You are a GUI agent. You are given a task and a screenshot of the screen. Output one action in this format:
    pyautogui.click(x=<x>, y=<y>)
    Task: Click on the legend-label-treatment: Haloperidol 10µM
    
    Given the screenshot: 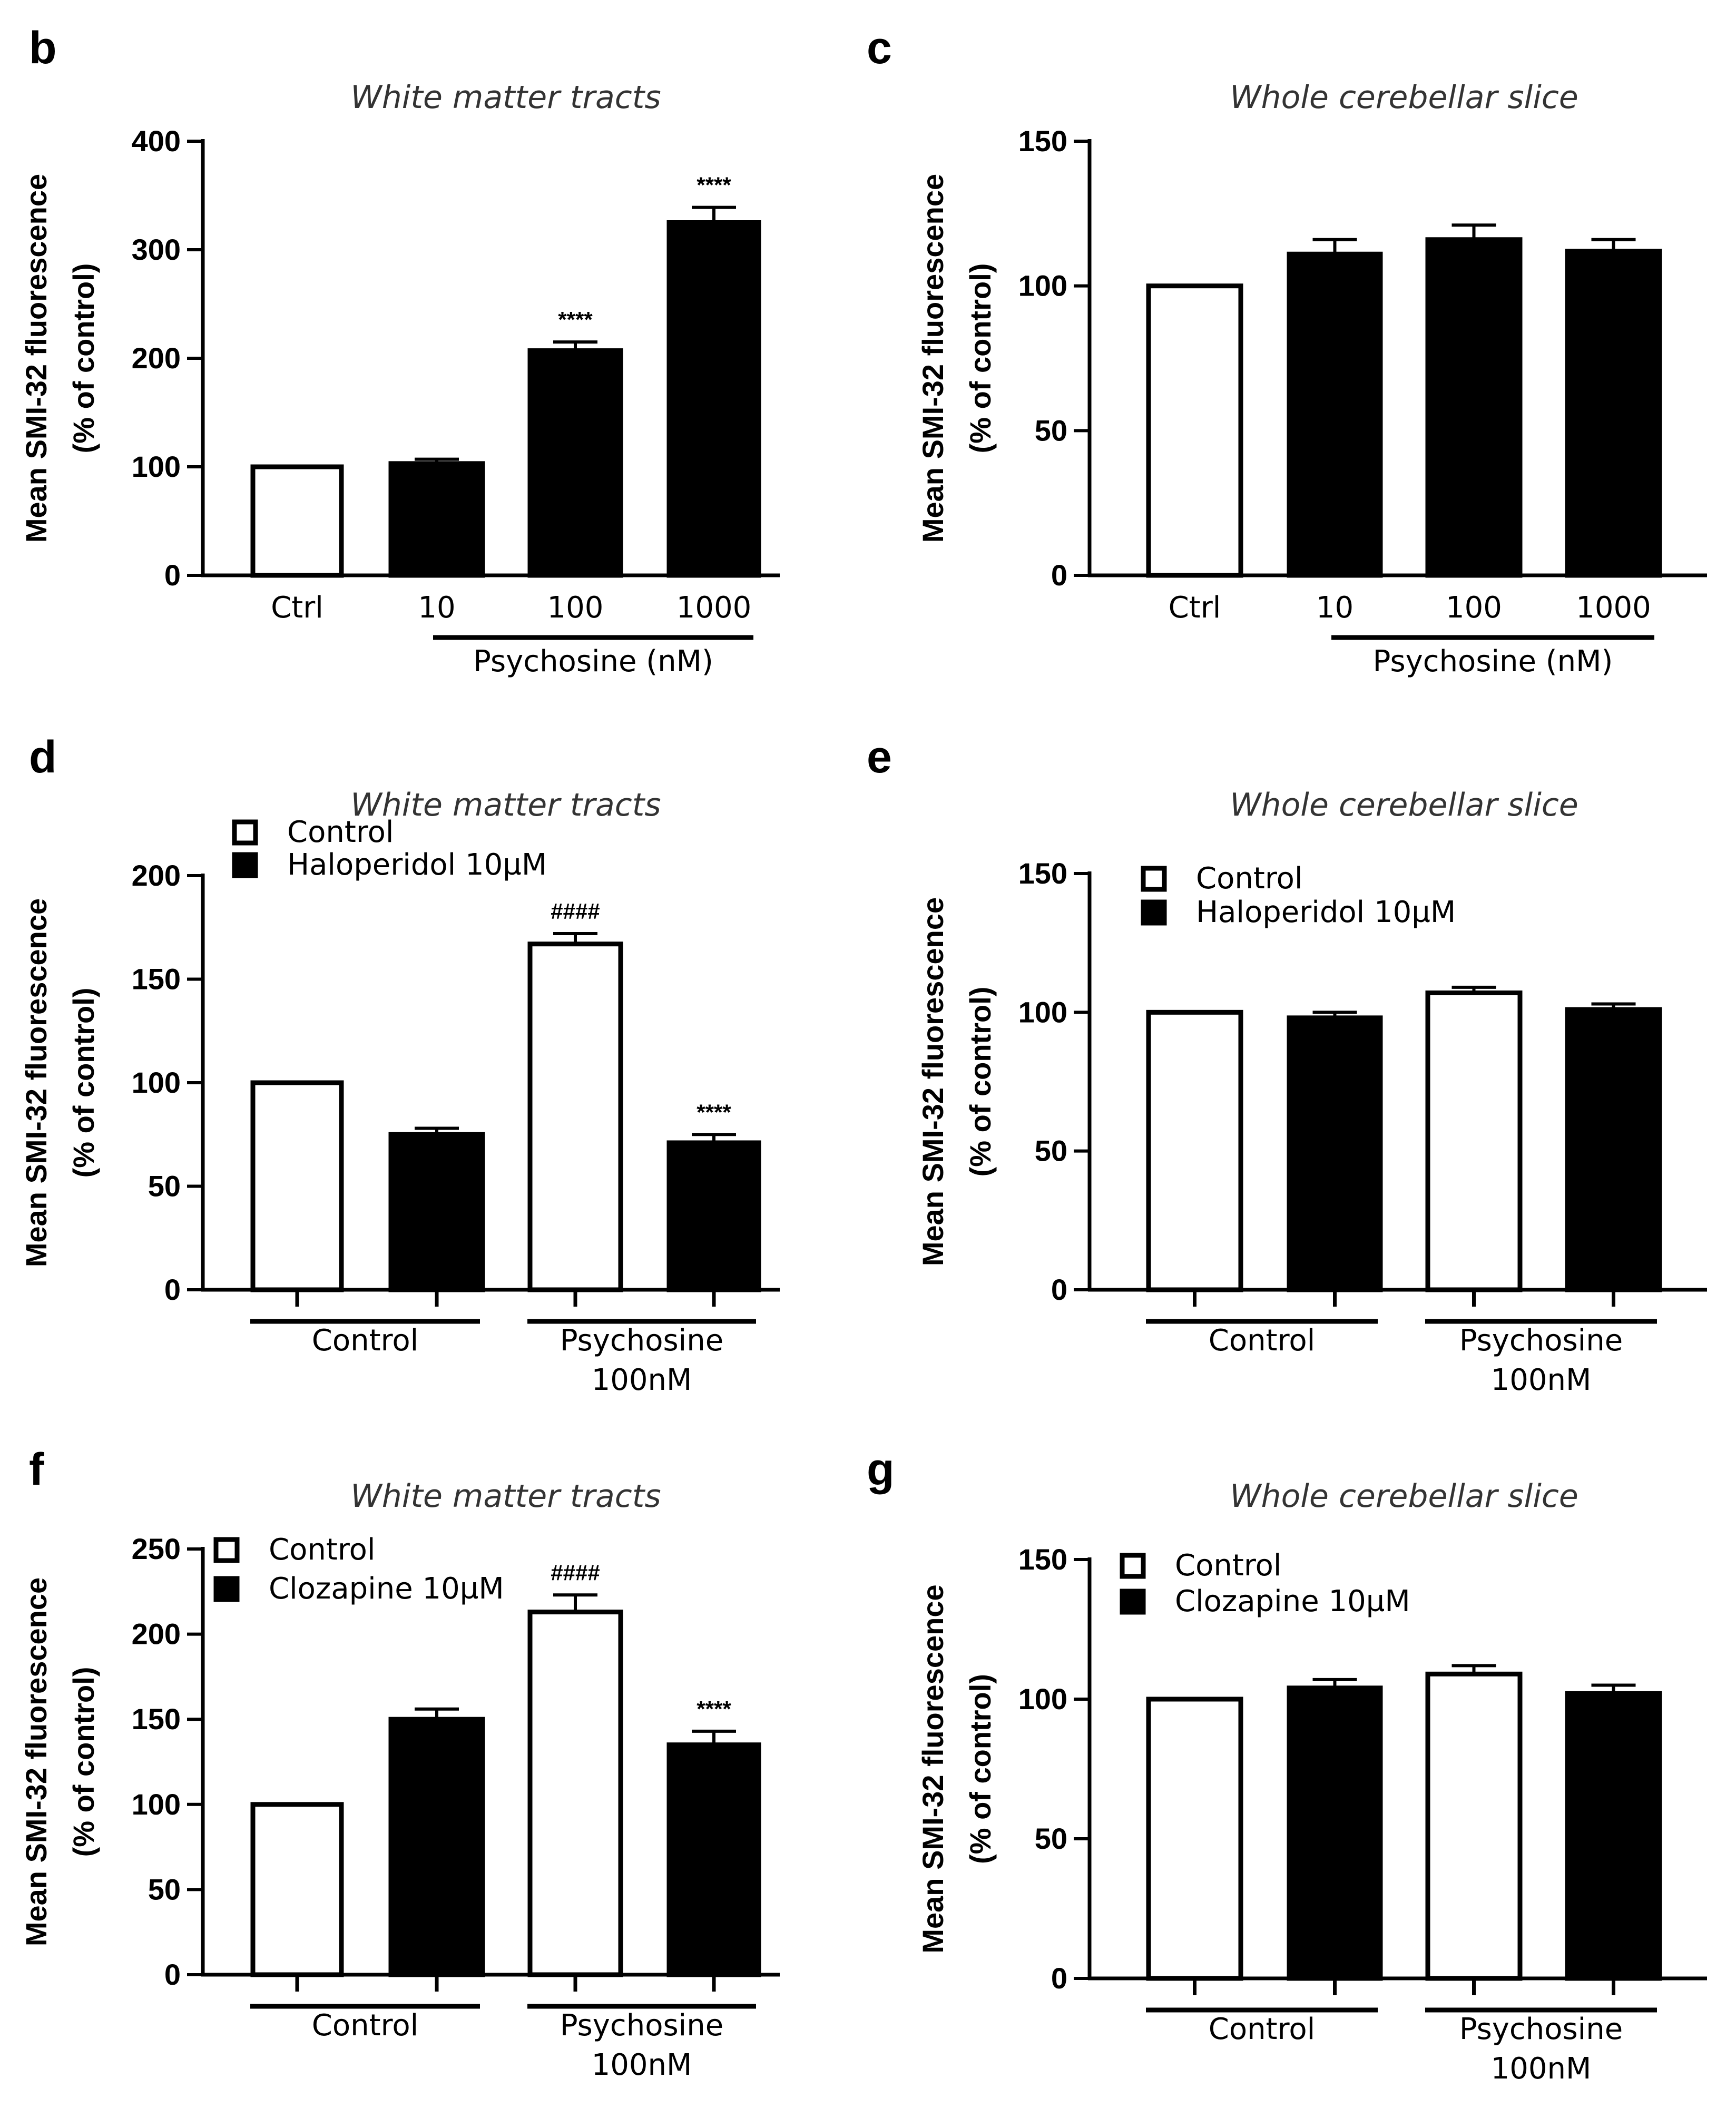 What is the action you would take?
    pyautogui.click(x=1326, y=912)
    